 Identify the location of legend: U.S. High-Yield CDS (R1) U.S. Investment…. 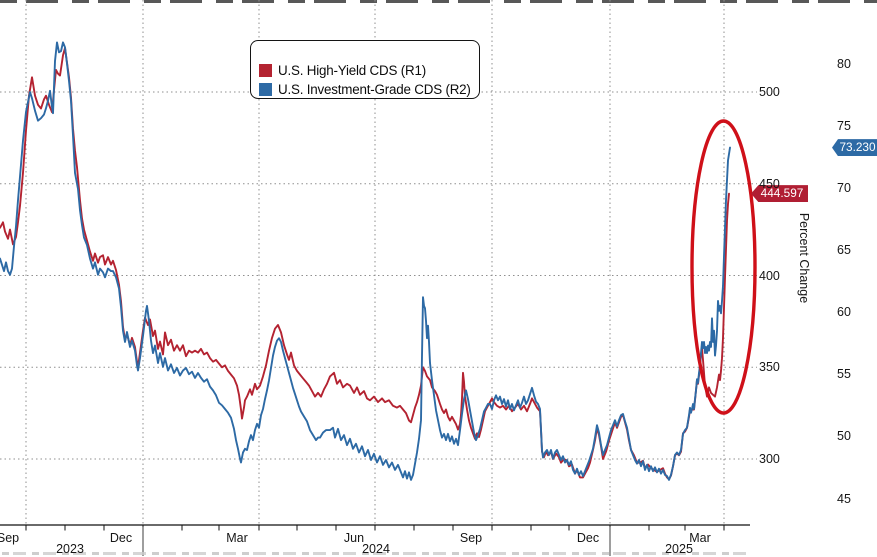
(365, 69).